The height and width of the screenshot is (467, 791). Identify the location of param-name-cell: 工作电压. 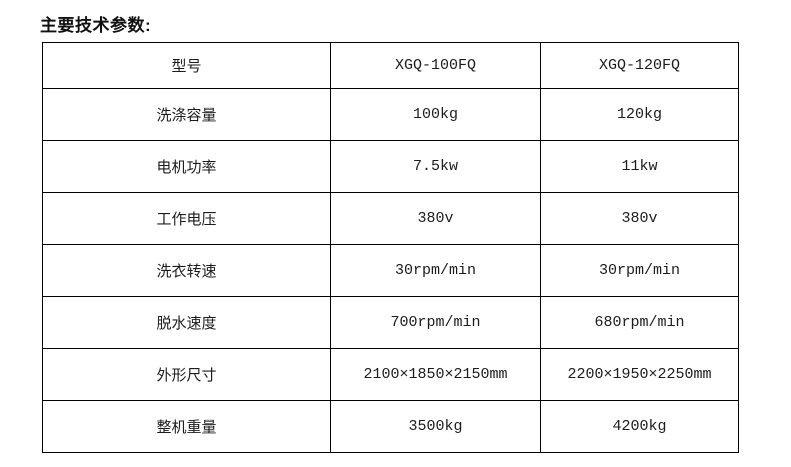
(186, 218).